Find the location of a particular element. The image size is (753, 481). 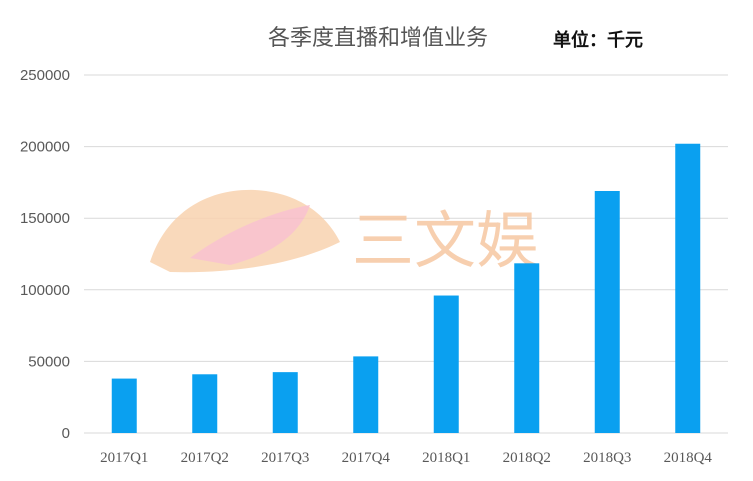

unit-label: 单位：千元 is located at coordinates (598, 40).